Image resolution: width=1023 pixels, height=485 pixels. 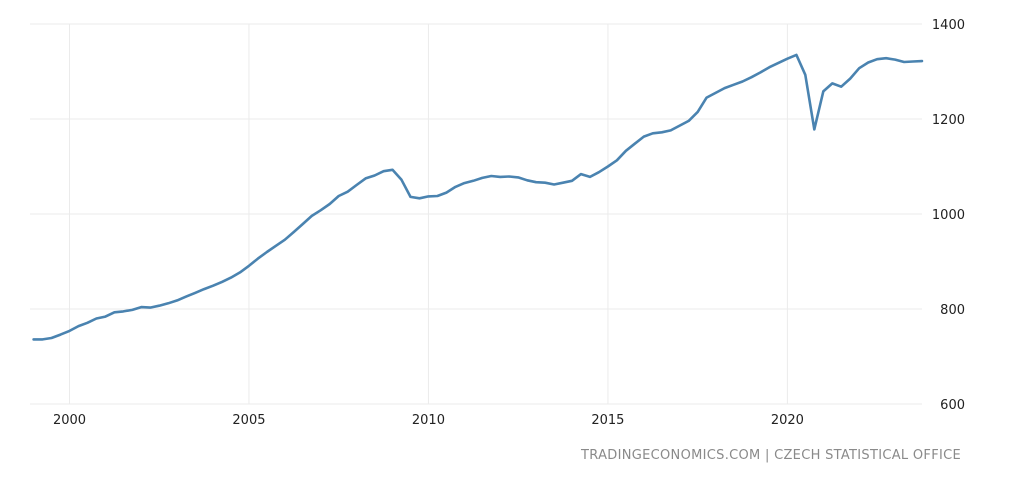 What do you see at coordinates (248, 420) in the screenshot?
I see `x-tick-label: 2005` at bounding box center [248, 420].